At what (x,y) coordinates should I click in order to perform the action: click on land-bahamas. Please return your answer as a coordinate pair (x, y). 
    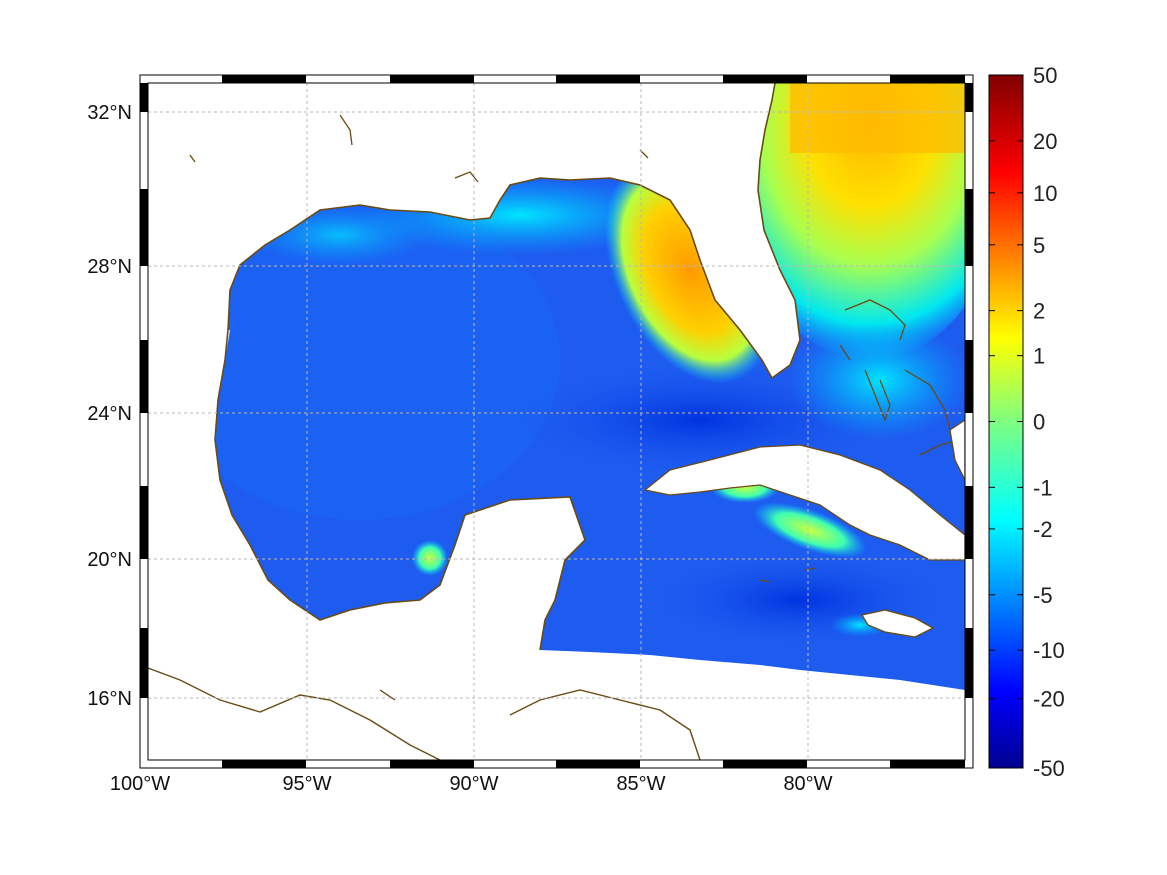
    Looking at the image, I should click on (900, 377).